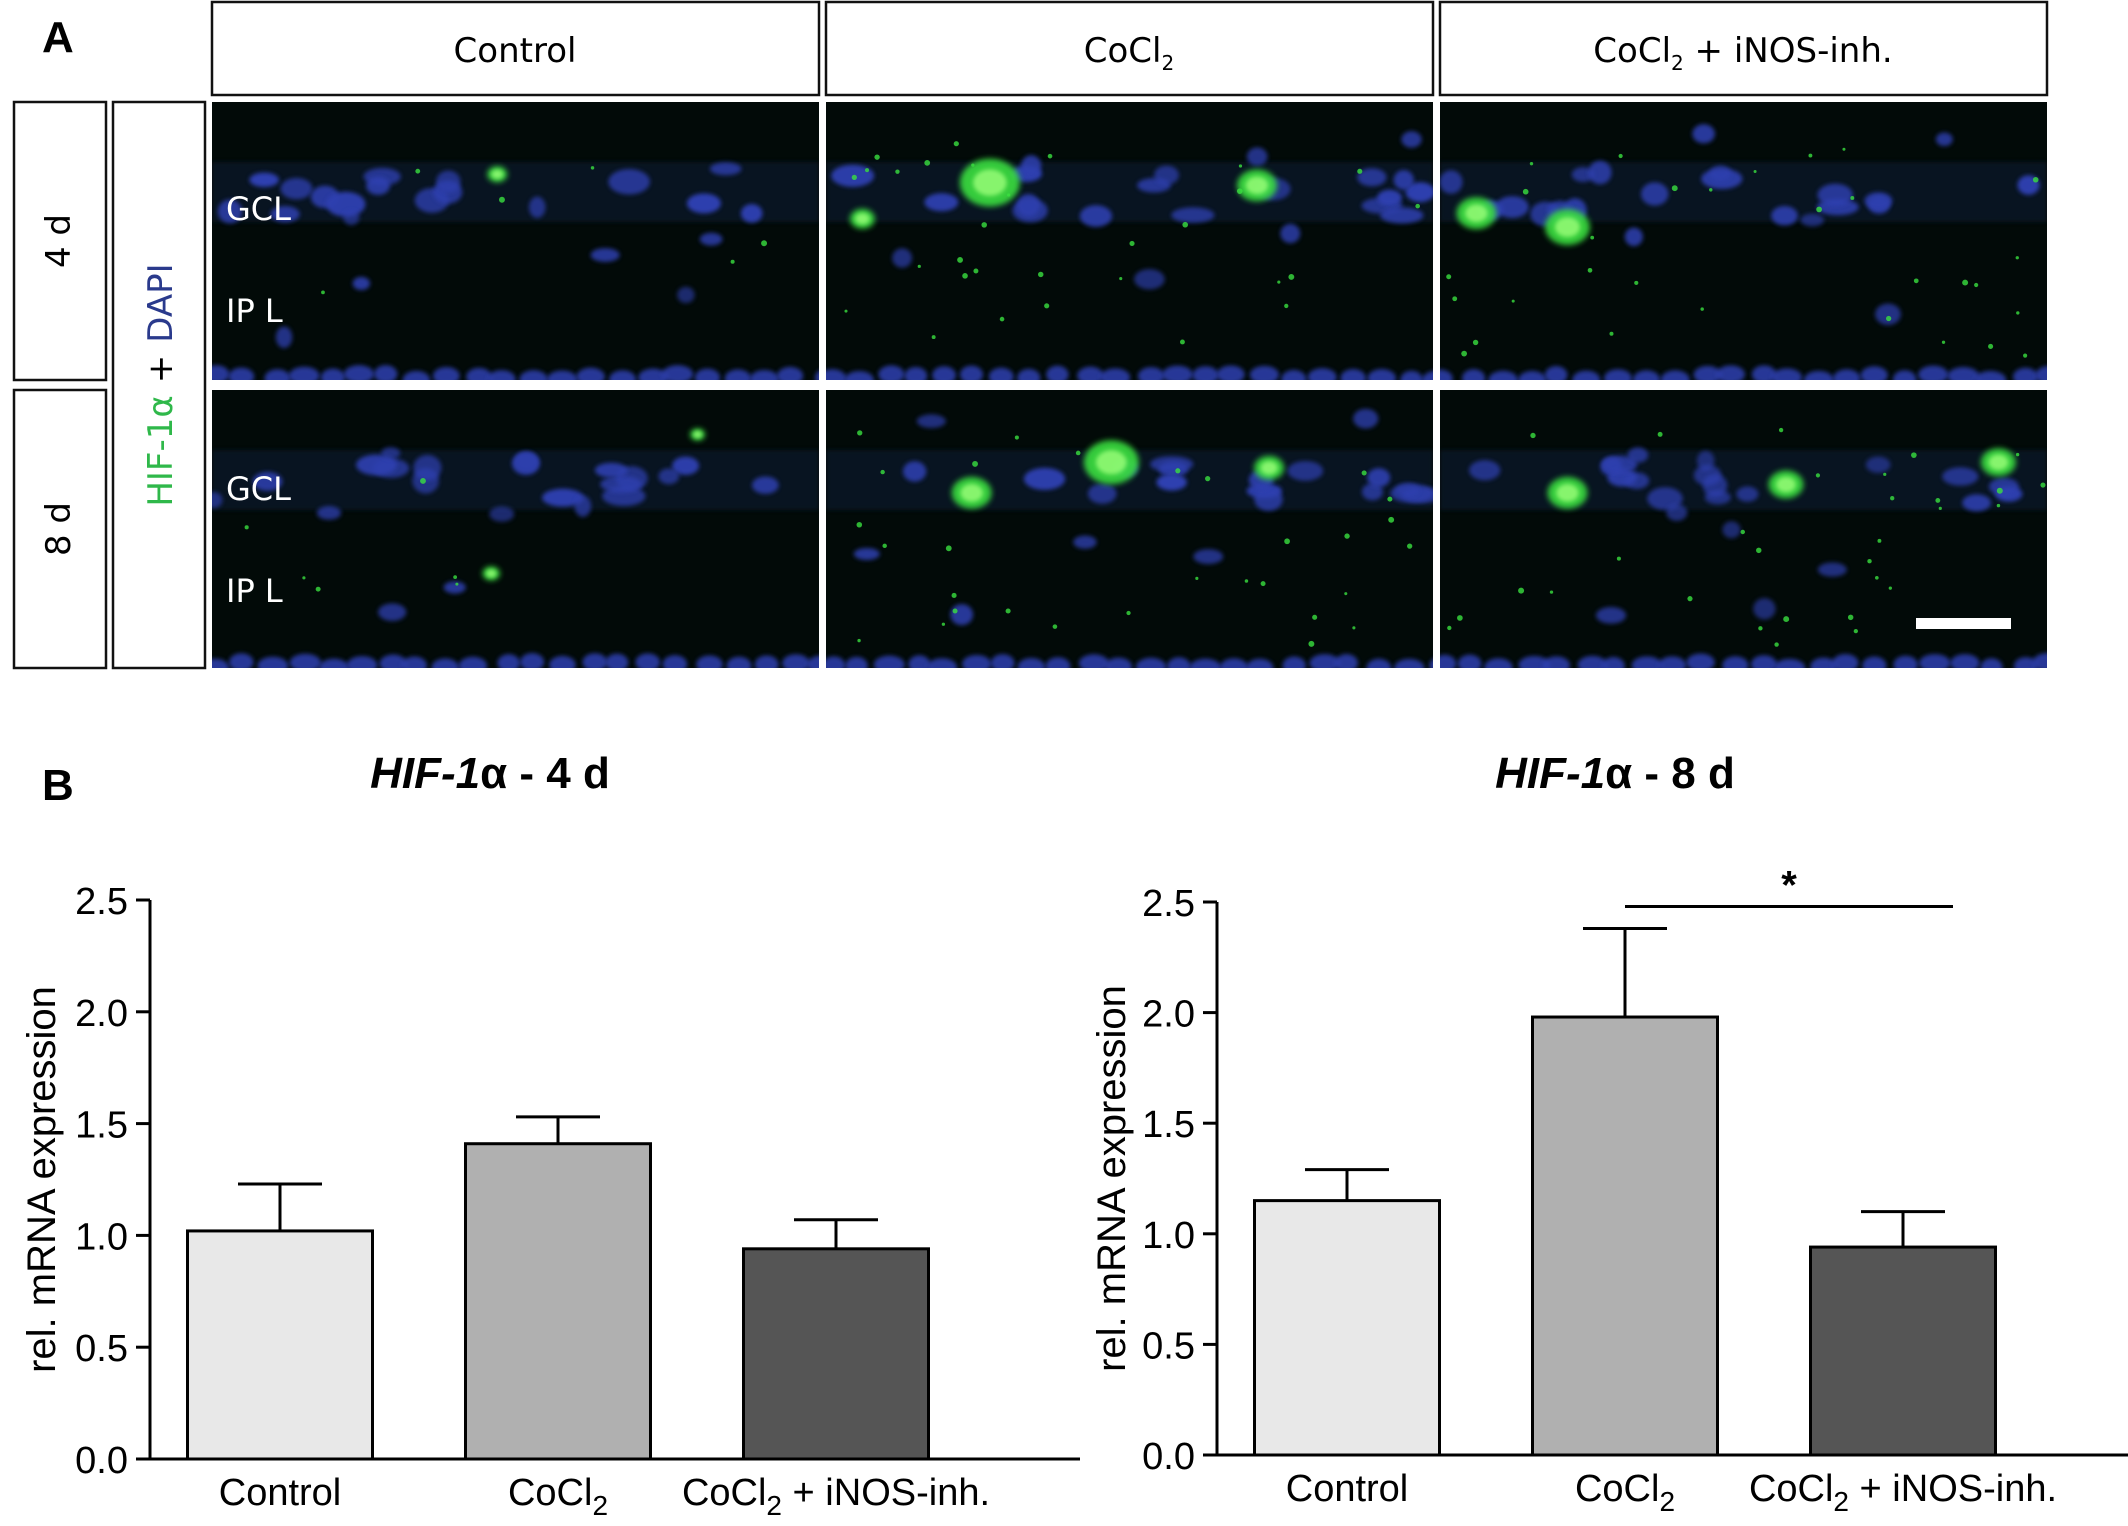 Image resolution: width=2128 pixels, height=1526 pixels. What do you see at coordinates (161, 450) in the screenshot?
I see `stain-label-green: HIF-1α` at bounding box center [161, 450].